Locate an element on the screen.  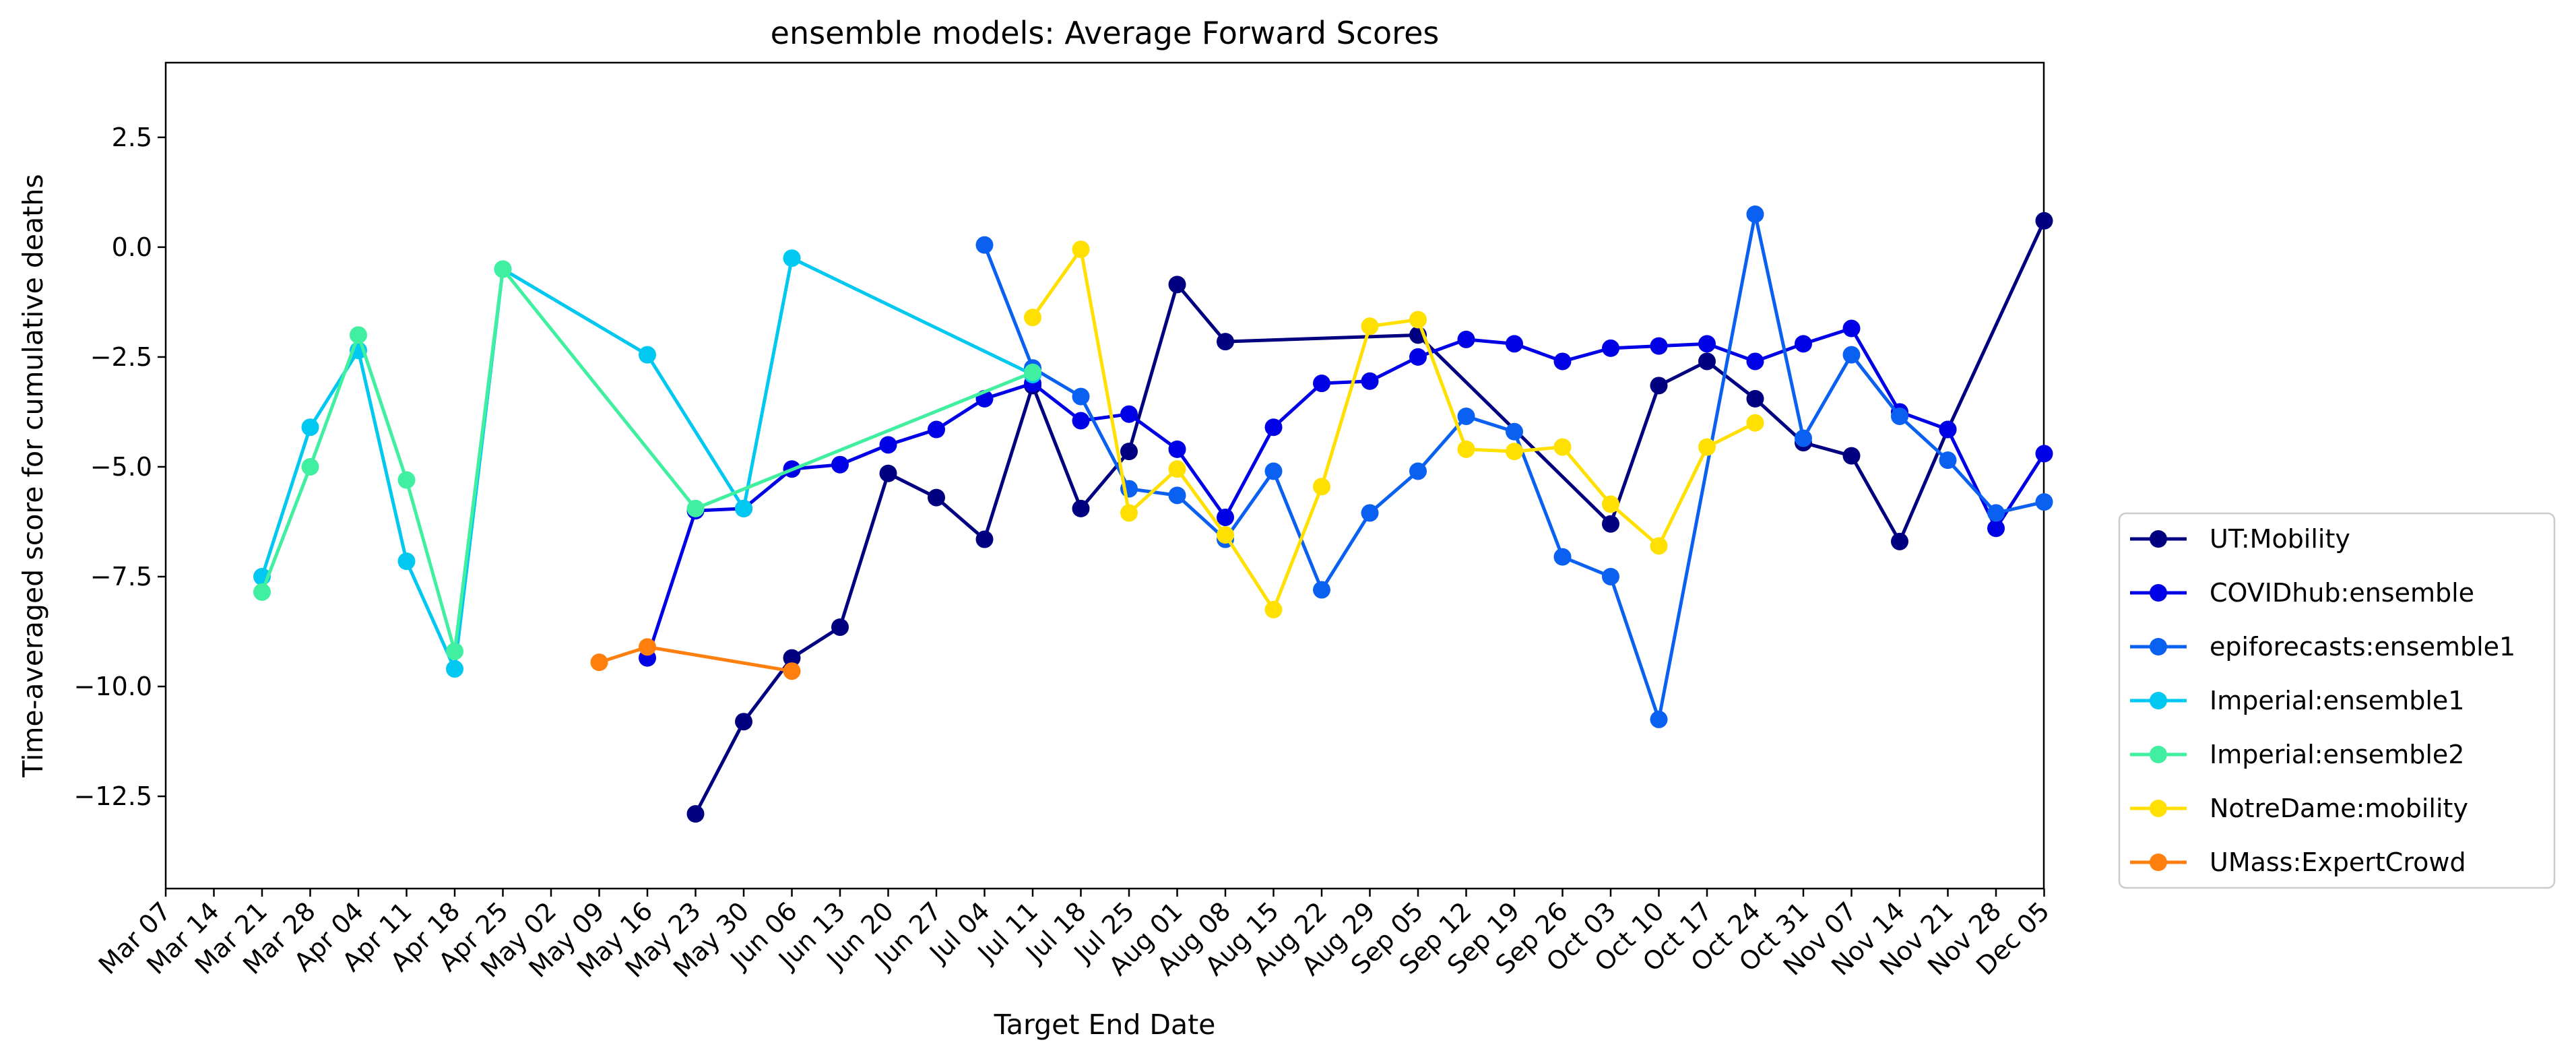
legend-label: Imperial:ensemble2 is located at coordinates (2337, 755).